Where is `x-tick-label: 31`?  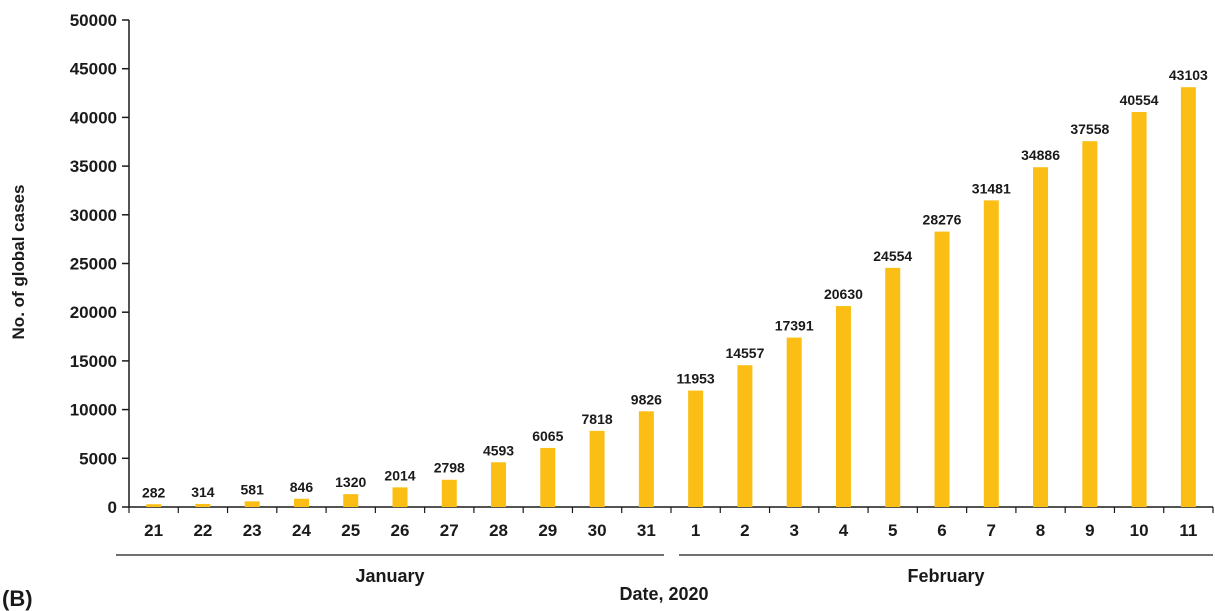 x-tick-label: 31 is located at coordinates (646, 530).